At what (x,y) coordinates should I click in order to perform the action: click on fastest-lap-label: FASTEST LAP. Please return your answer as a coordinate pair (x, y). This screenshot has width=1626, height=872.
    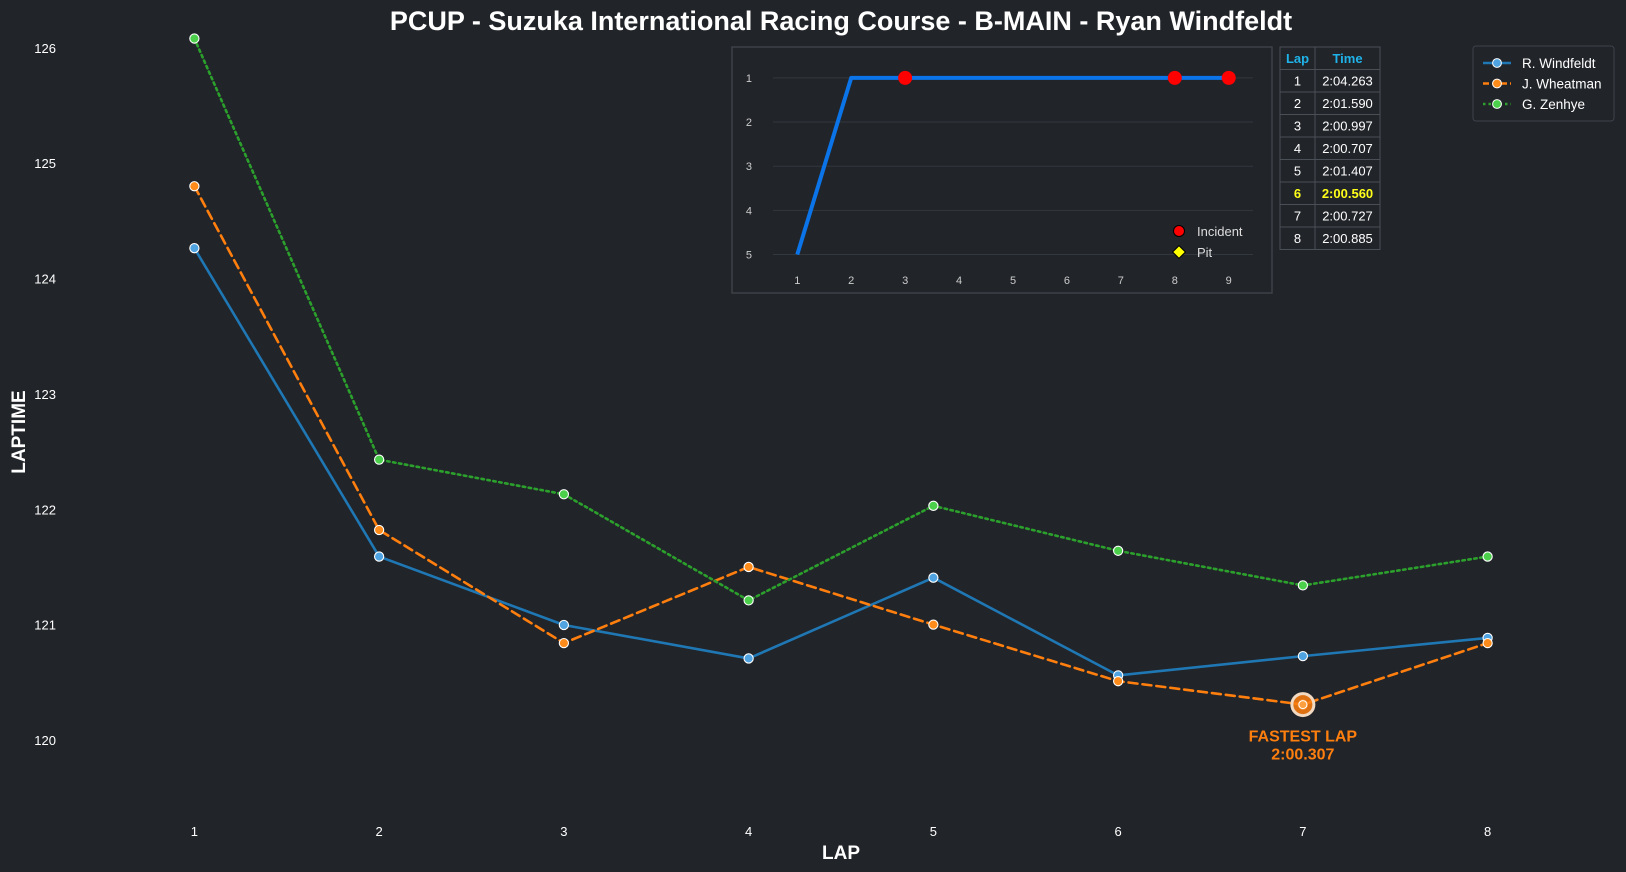
    Looking at the image, I should click on (1303, 737).